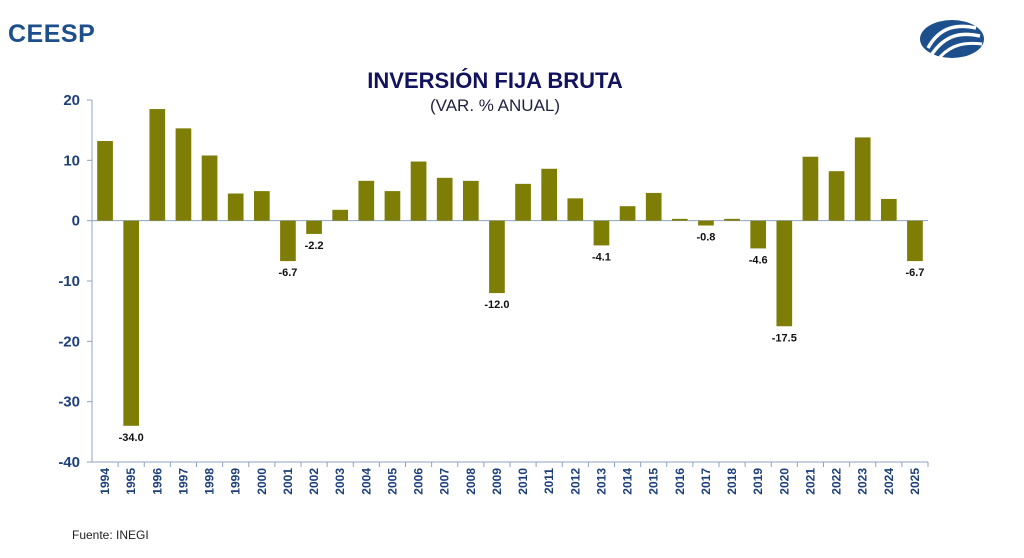 The height and width of the screenshot is (558, 1024). Describe the element at coordinates (157, 165) in the screenshot. I see `bar-1996` at that location.